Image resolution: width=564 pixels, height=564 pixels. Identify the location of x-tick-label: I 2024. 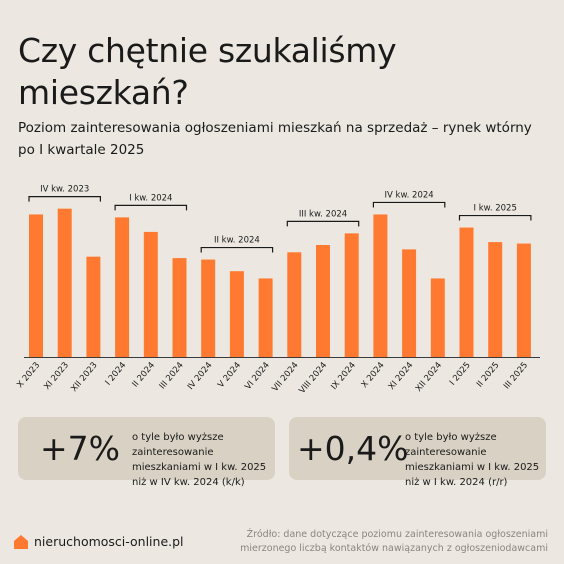
(115, 374).